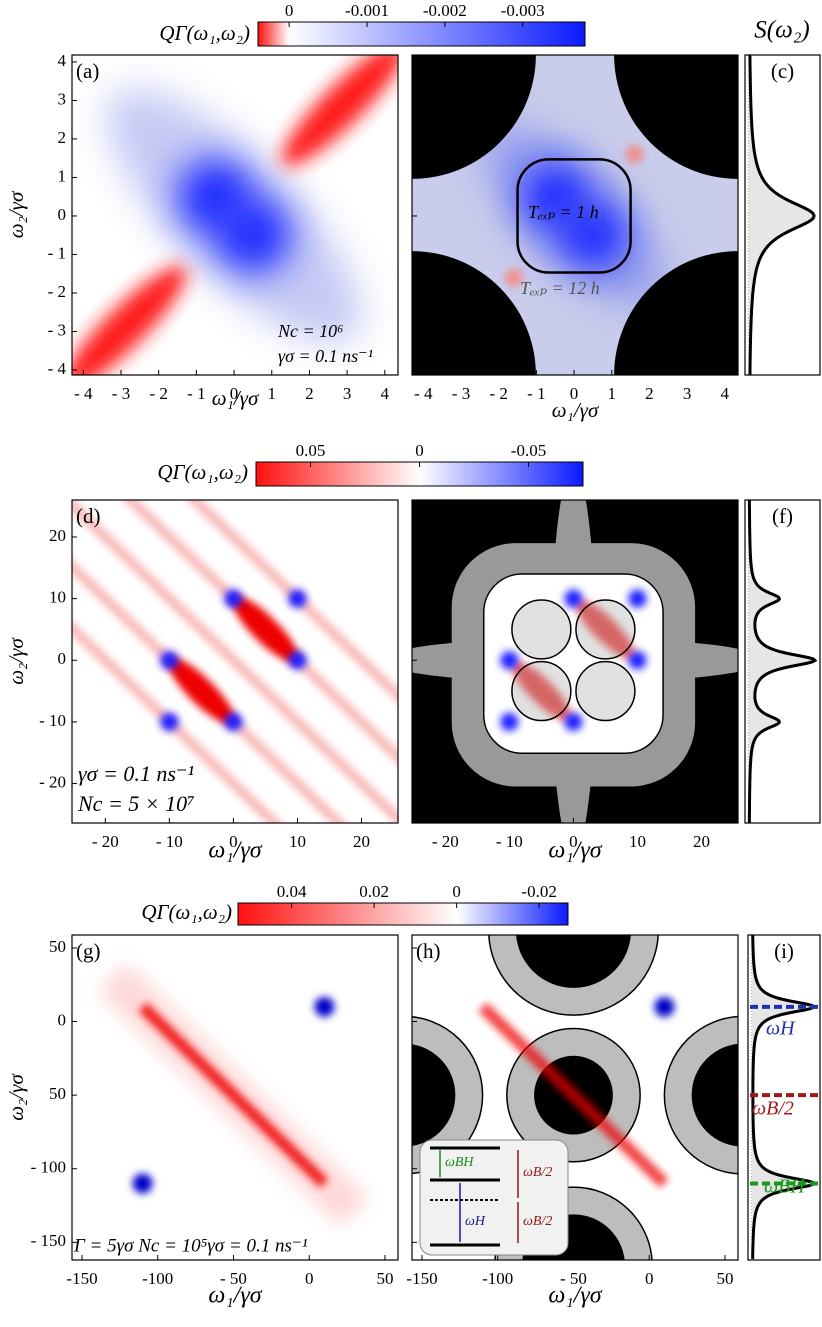 Image resolution: width=822 pixels, height=1327 pixels. What do you see at coordinates (88, 516) in the screenshot?
I see `panel-label: (d)` at bounding box center [88, 516].